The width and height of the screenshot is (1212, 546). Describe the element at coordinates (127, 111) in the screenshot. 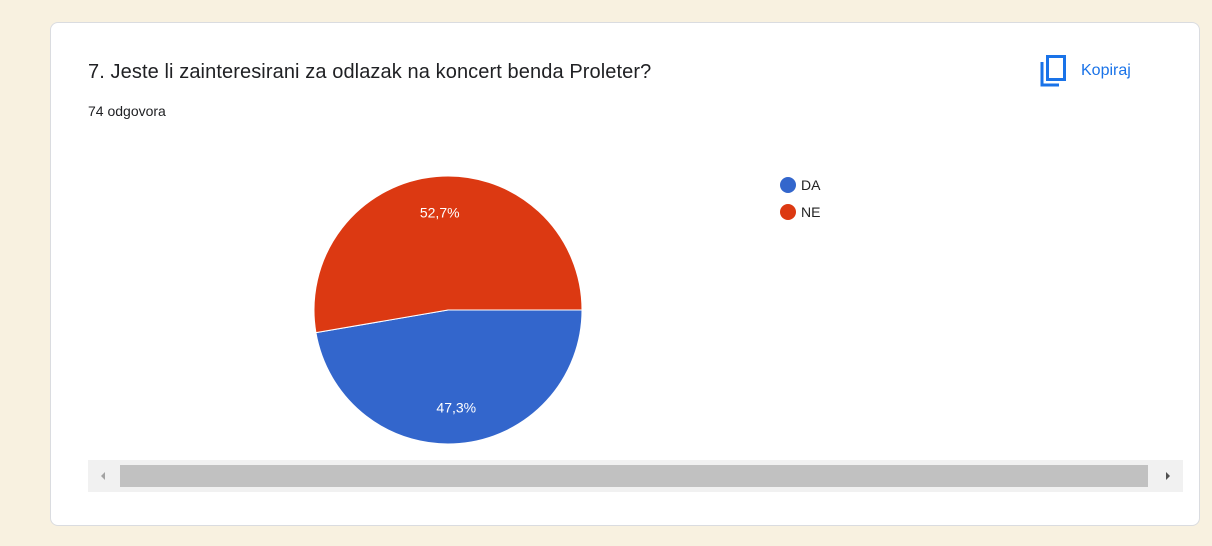

I see `response-count: 74 odgovora` at that location.